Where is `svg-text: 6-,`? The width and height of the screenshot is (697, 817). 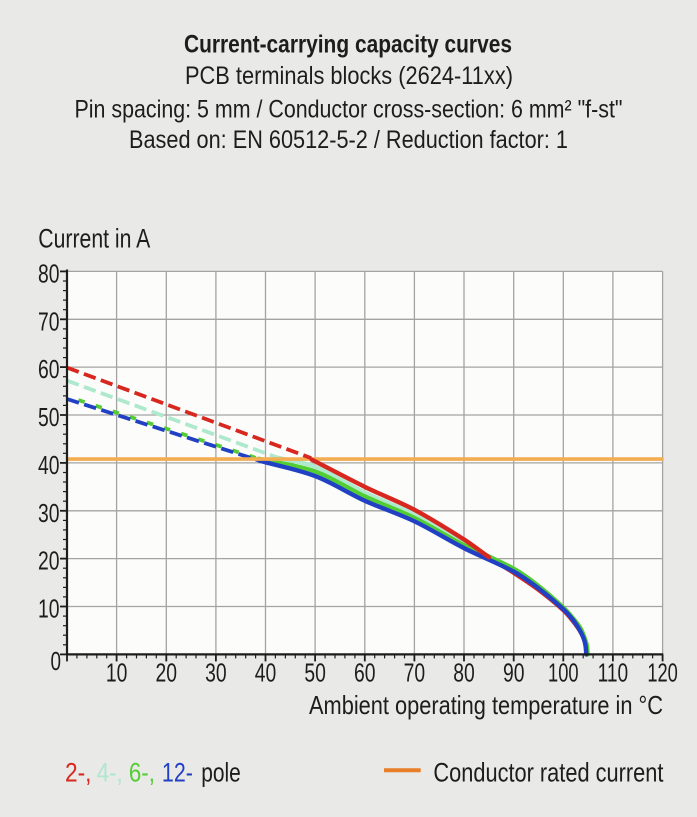 svg-text: 6-, is located at coordinates (142, 772).